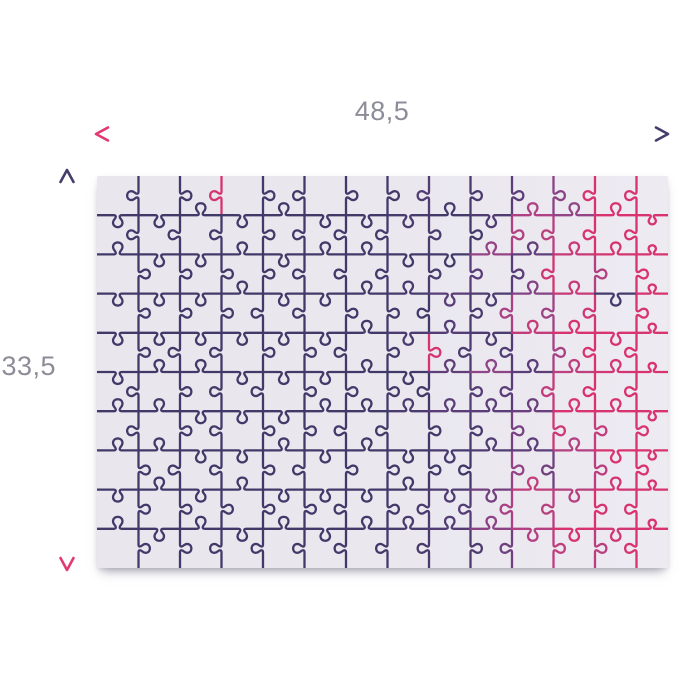 This screenshot has height=700, width=700. I want to click on height-dimension-label: 33,5, so click(28, 366).